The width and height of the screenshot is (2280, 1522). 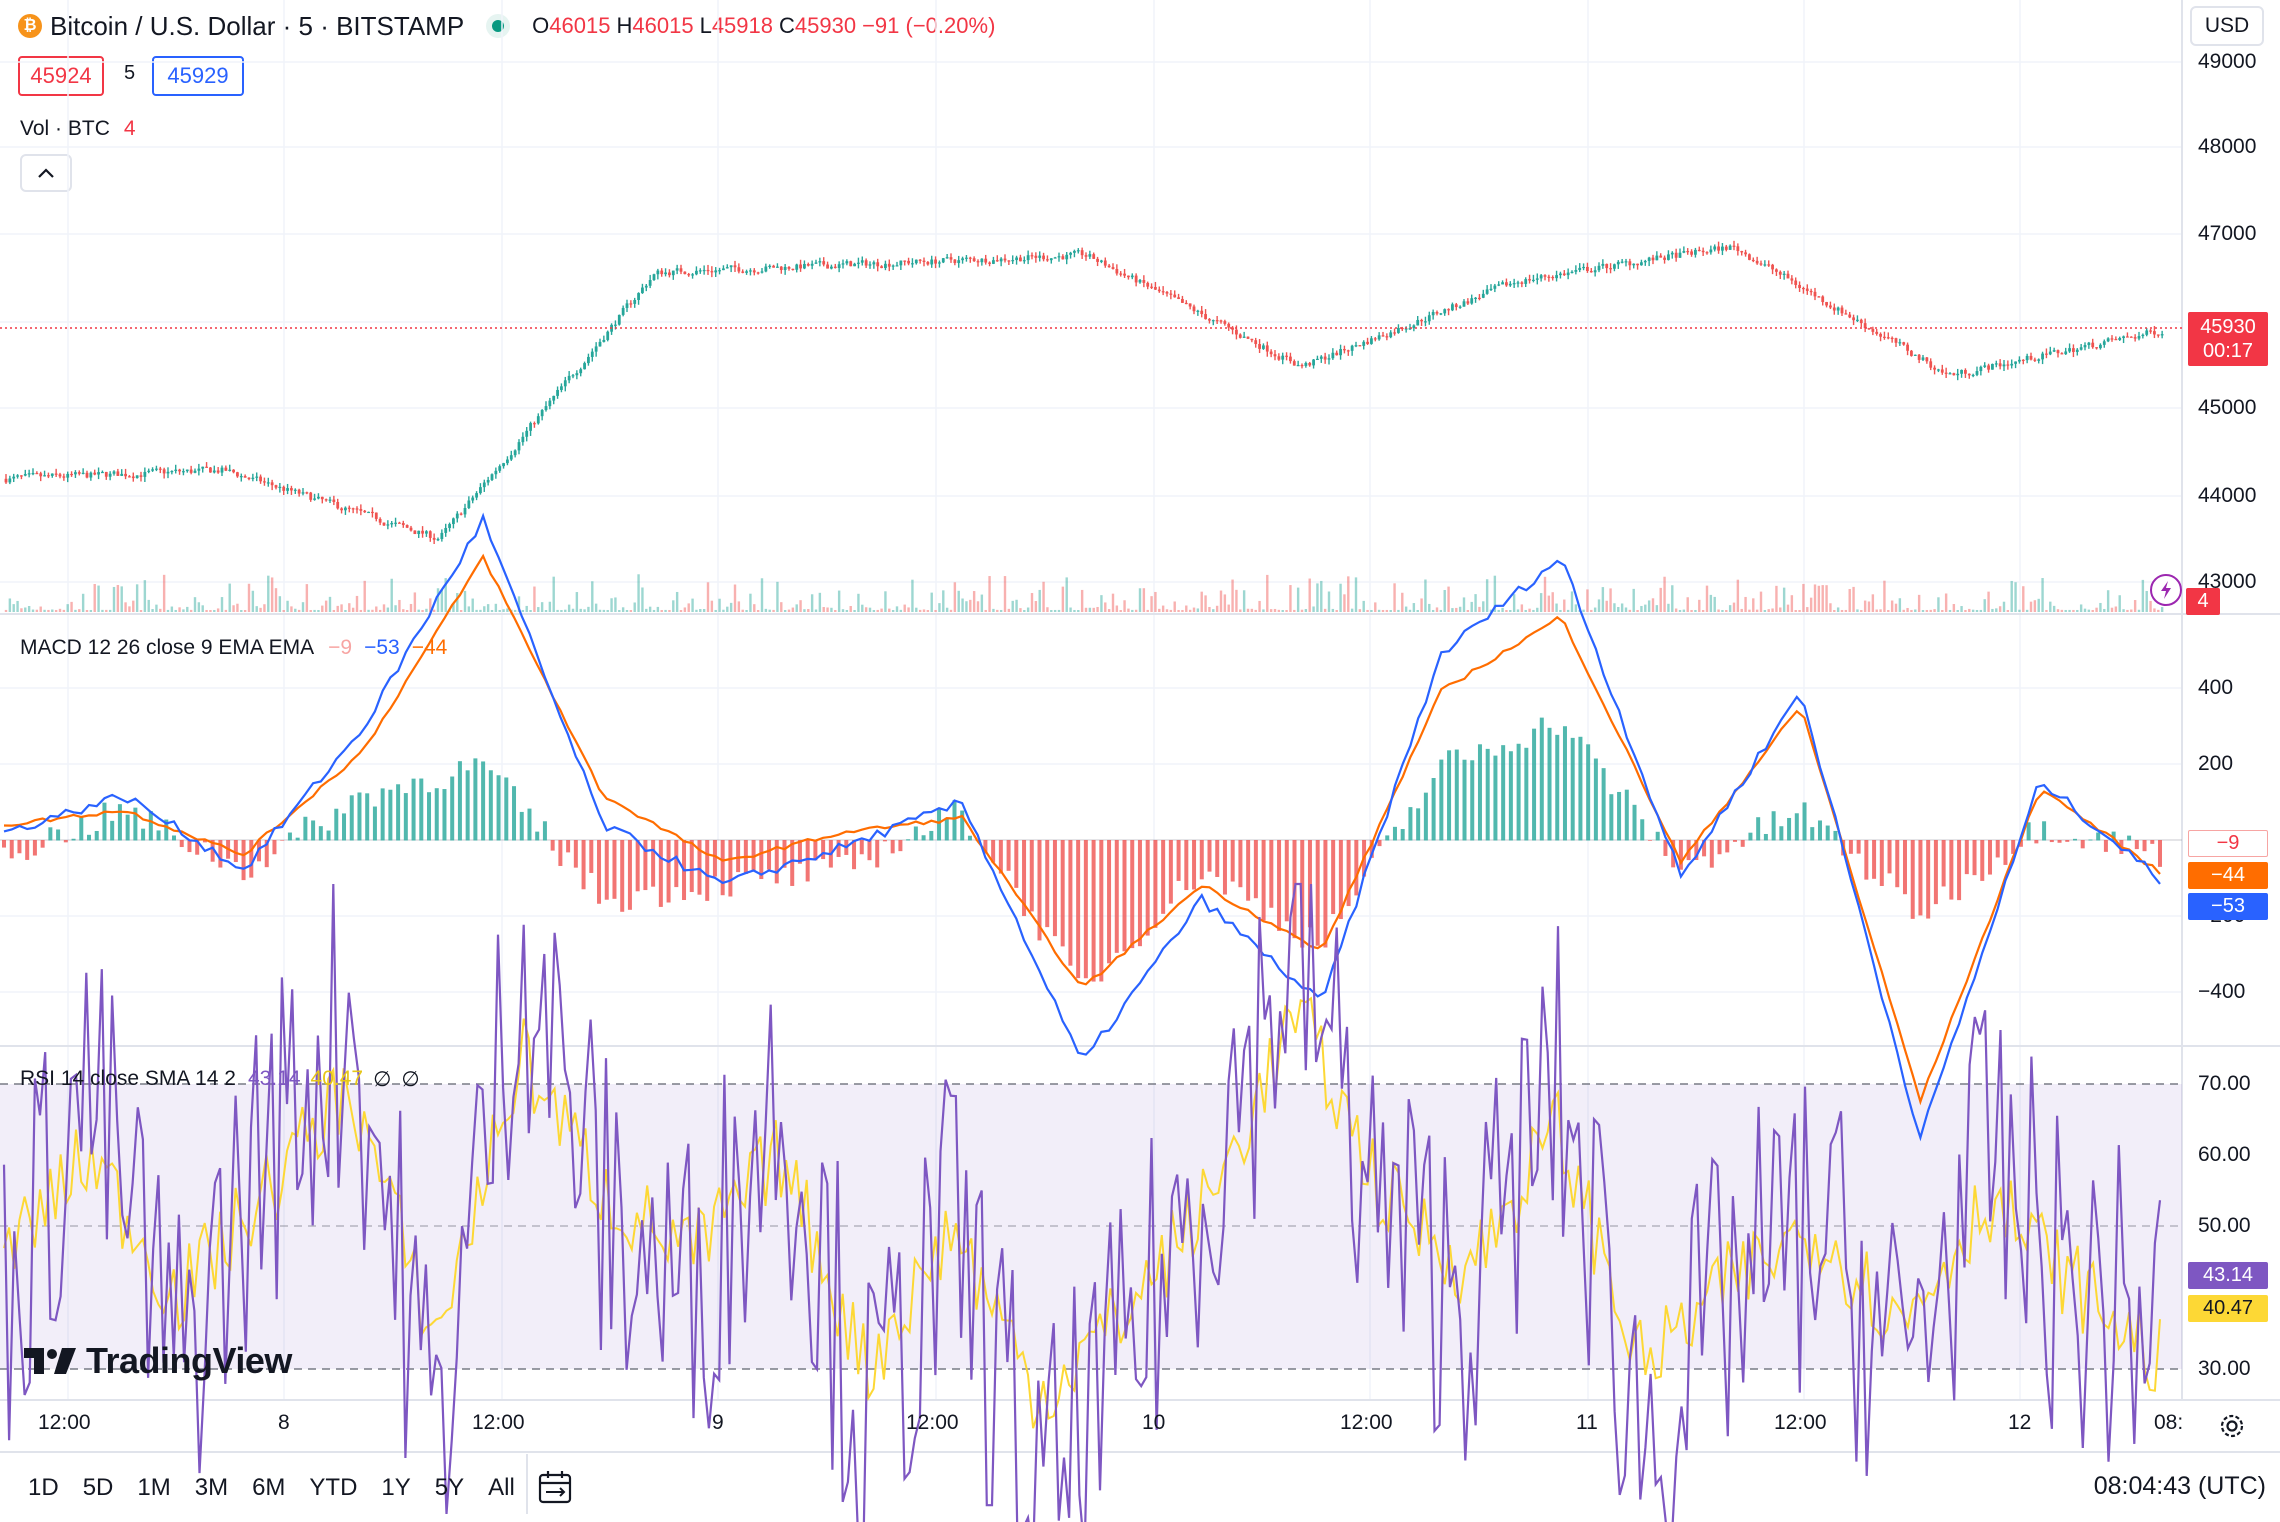 I want to click on tradingview-logo: TradingView, so click(x=158, y=1361).